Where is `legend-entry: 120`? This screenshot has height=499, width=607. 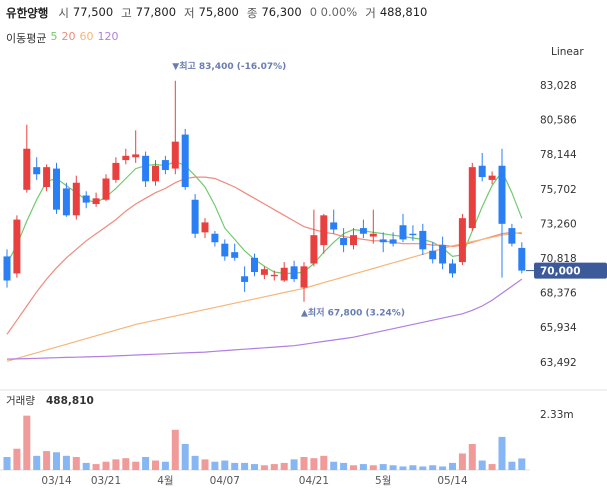
legend-entry: 120 is located at coordinates (108, 36).